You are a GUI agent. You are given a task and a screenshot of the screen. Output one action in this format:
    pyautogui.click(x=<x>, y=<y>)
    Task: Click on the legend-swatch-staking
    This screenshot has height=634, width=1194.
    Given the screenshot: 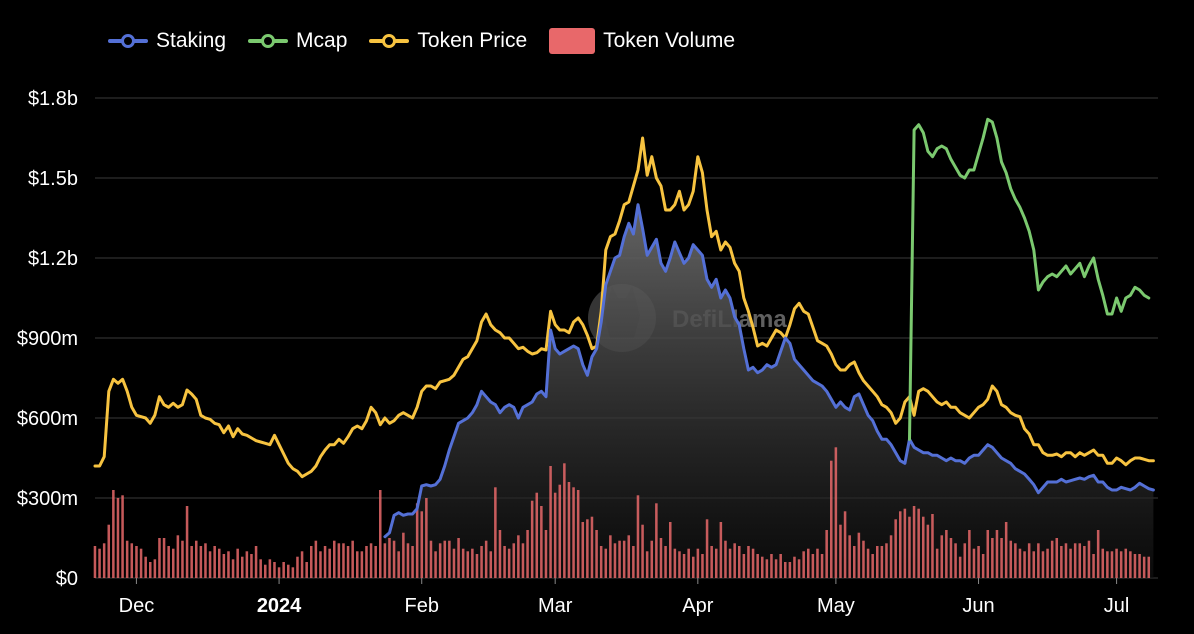 What is the action you would take?
    pyautogui.click(x=128, y=41)
    